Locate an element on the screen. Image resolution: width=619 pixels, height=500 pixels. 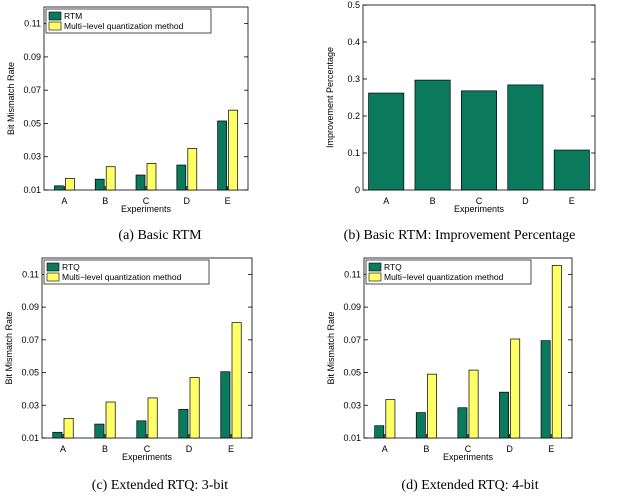
bar-c-s0-C is located at coordinates (141, 429).